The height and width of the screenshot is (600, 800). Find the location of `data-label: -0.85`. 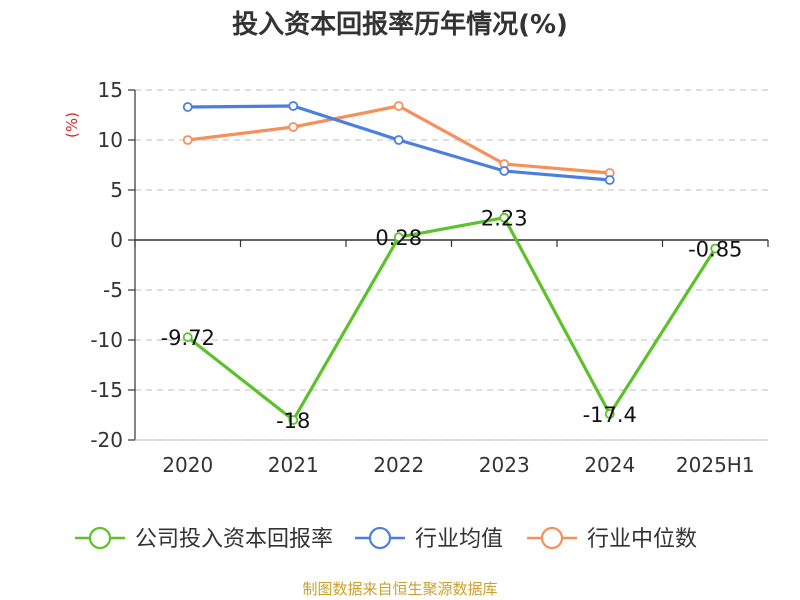

data-label: -0.85 is located at coordinates (715, 250).